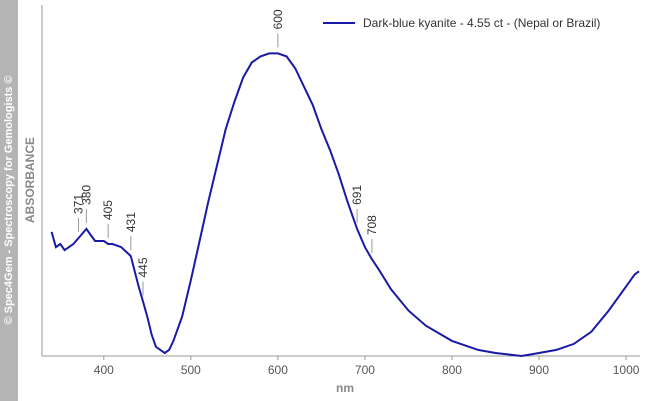  What do you see at coordinates (452, 370) in the screenshot?
I see `x-tick-label: 800` at bounding box center [452, 370].